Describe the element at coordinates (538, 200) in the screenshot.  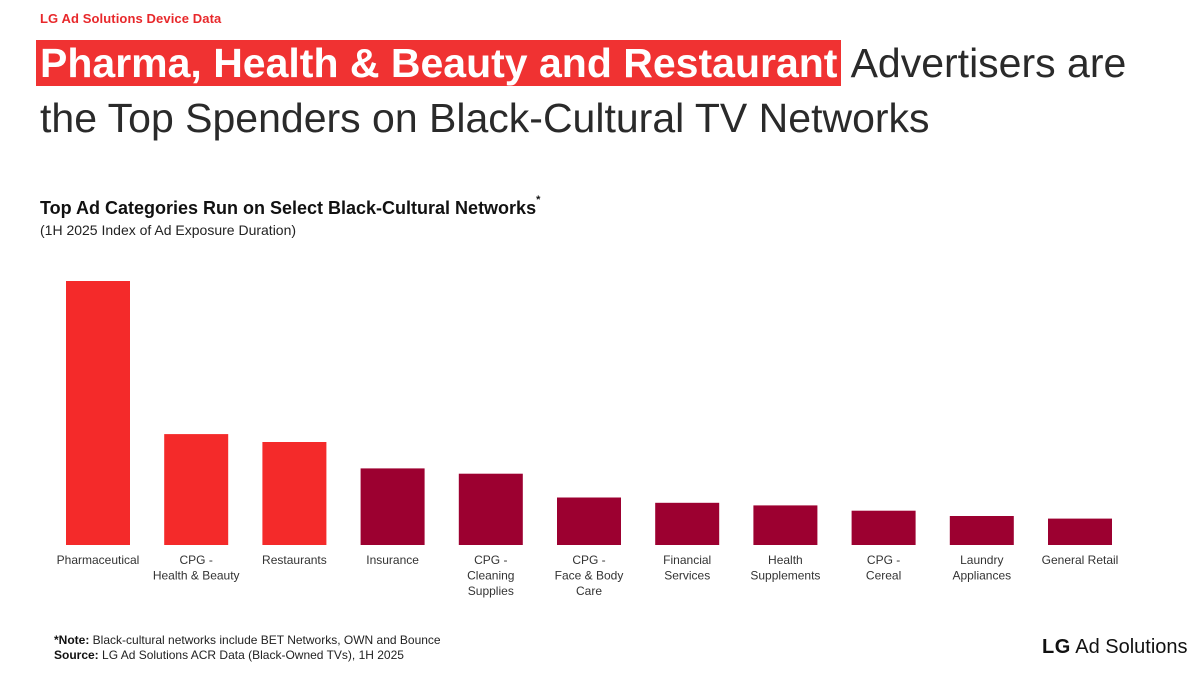
I see `chart-title-asterisk: *` at that location.